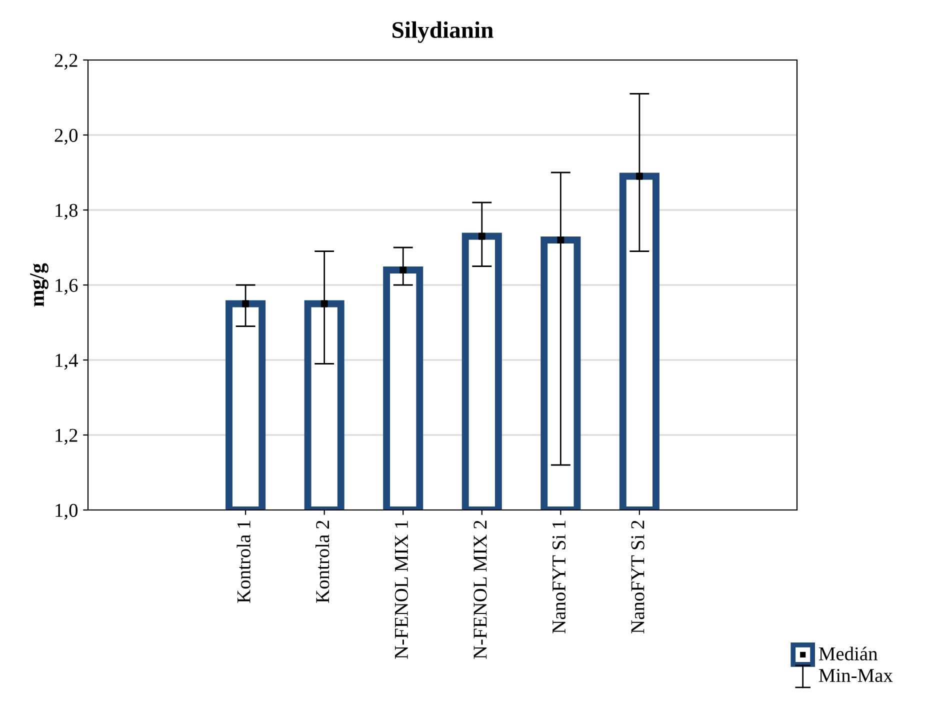 This screenshot has width=928, height=702. I want to click on x-tick-label: Kontrola 2, so click(323, 561).